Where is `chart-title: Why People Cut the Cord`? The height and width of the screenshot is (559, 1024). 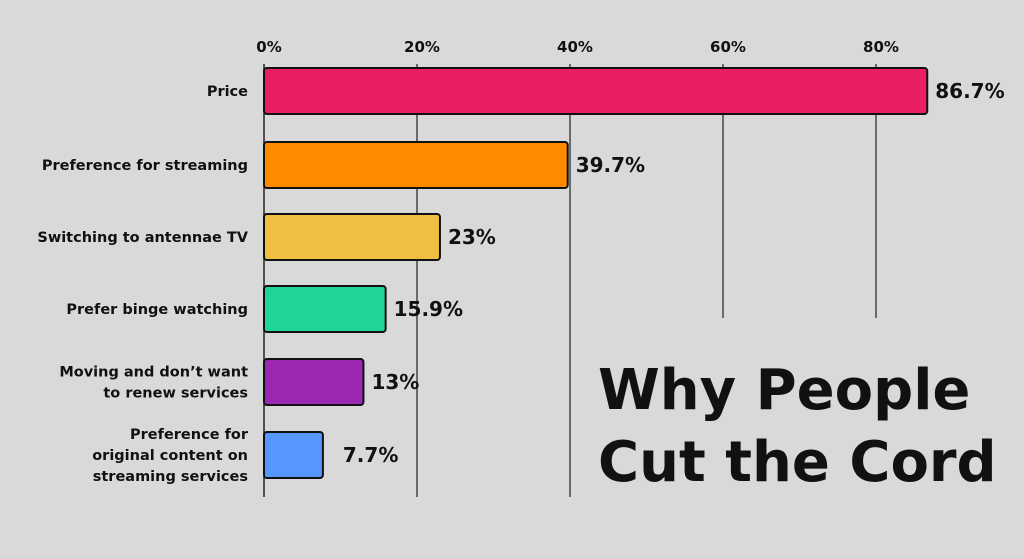 chart-title: Why People Cut the Cord is located at coordinates (797, 426).